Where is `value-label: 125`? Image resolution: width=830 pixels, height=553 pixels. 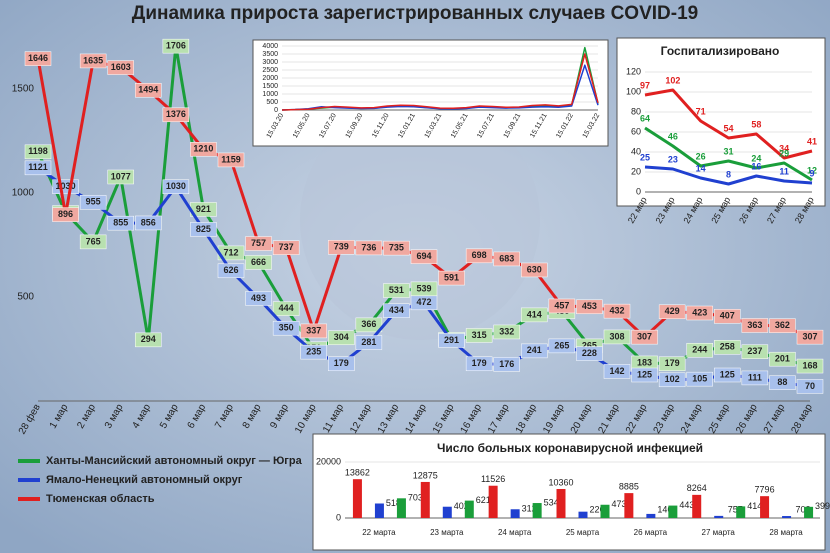 value-label: 125 is located at coordinates (644, 374).